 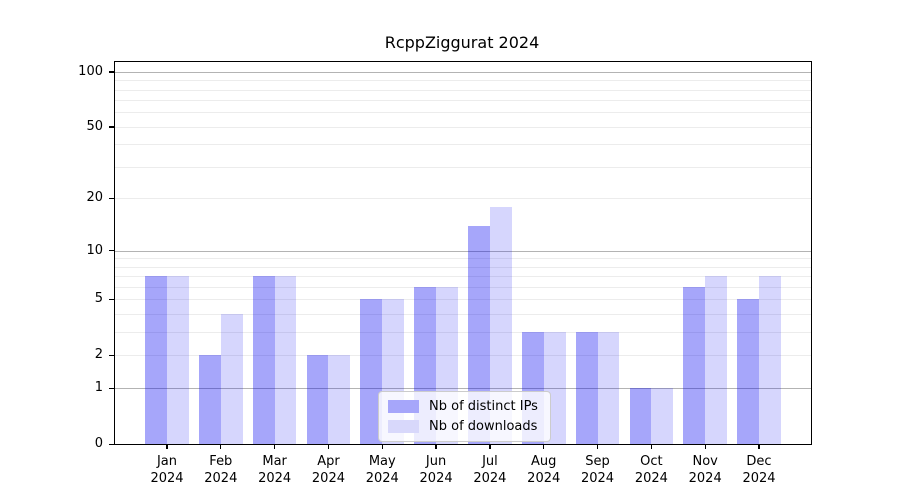 What do you see at coordinates (167, 470) in the screenshot?
I see `x-tick-label: Jan 2024` at bounding box center [167, 470].